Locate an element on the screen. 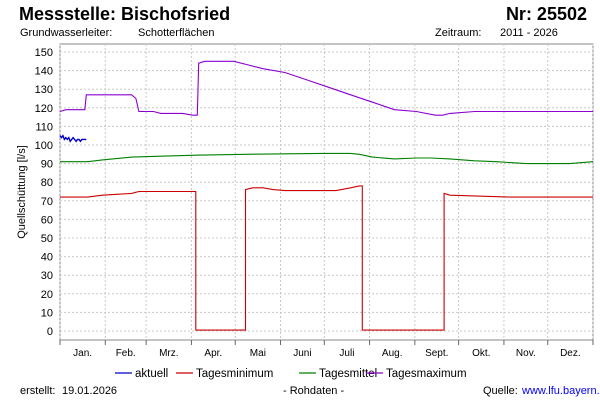 Image resolution: width=600 pixels, height=400 pixels. y-tick-label: 90 is located at coordinates (47, 165).